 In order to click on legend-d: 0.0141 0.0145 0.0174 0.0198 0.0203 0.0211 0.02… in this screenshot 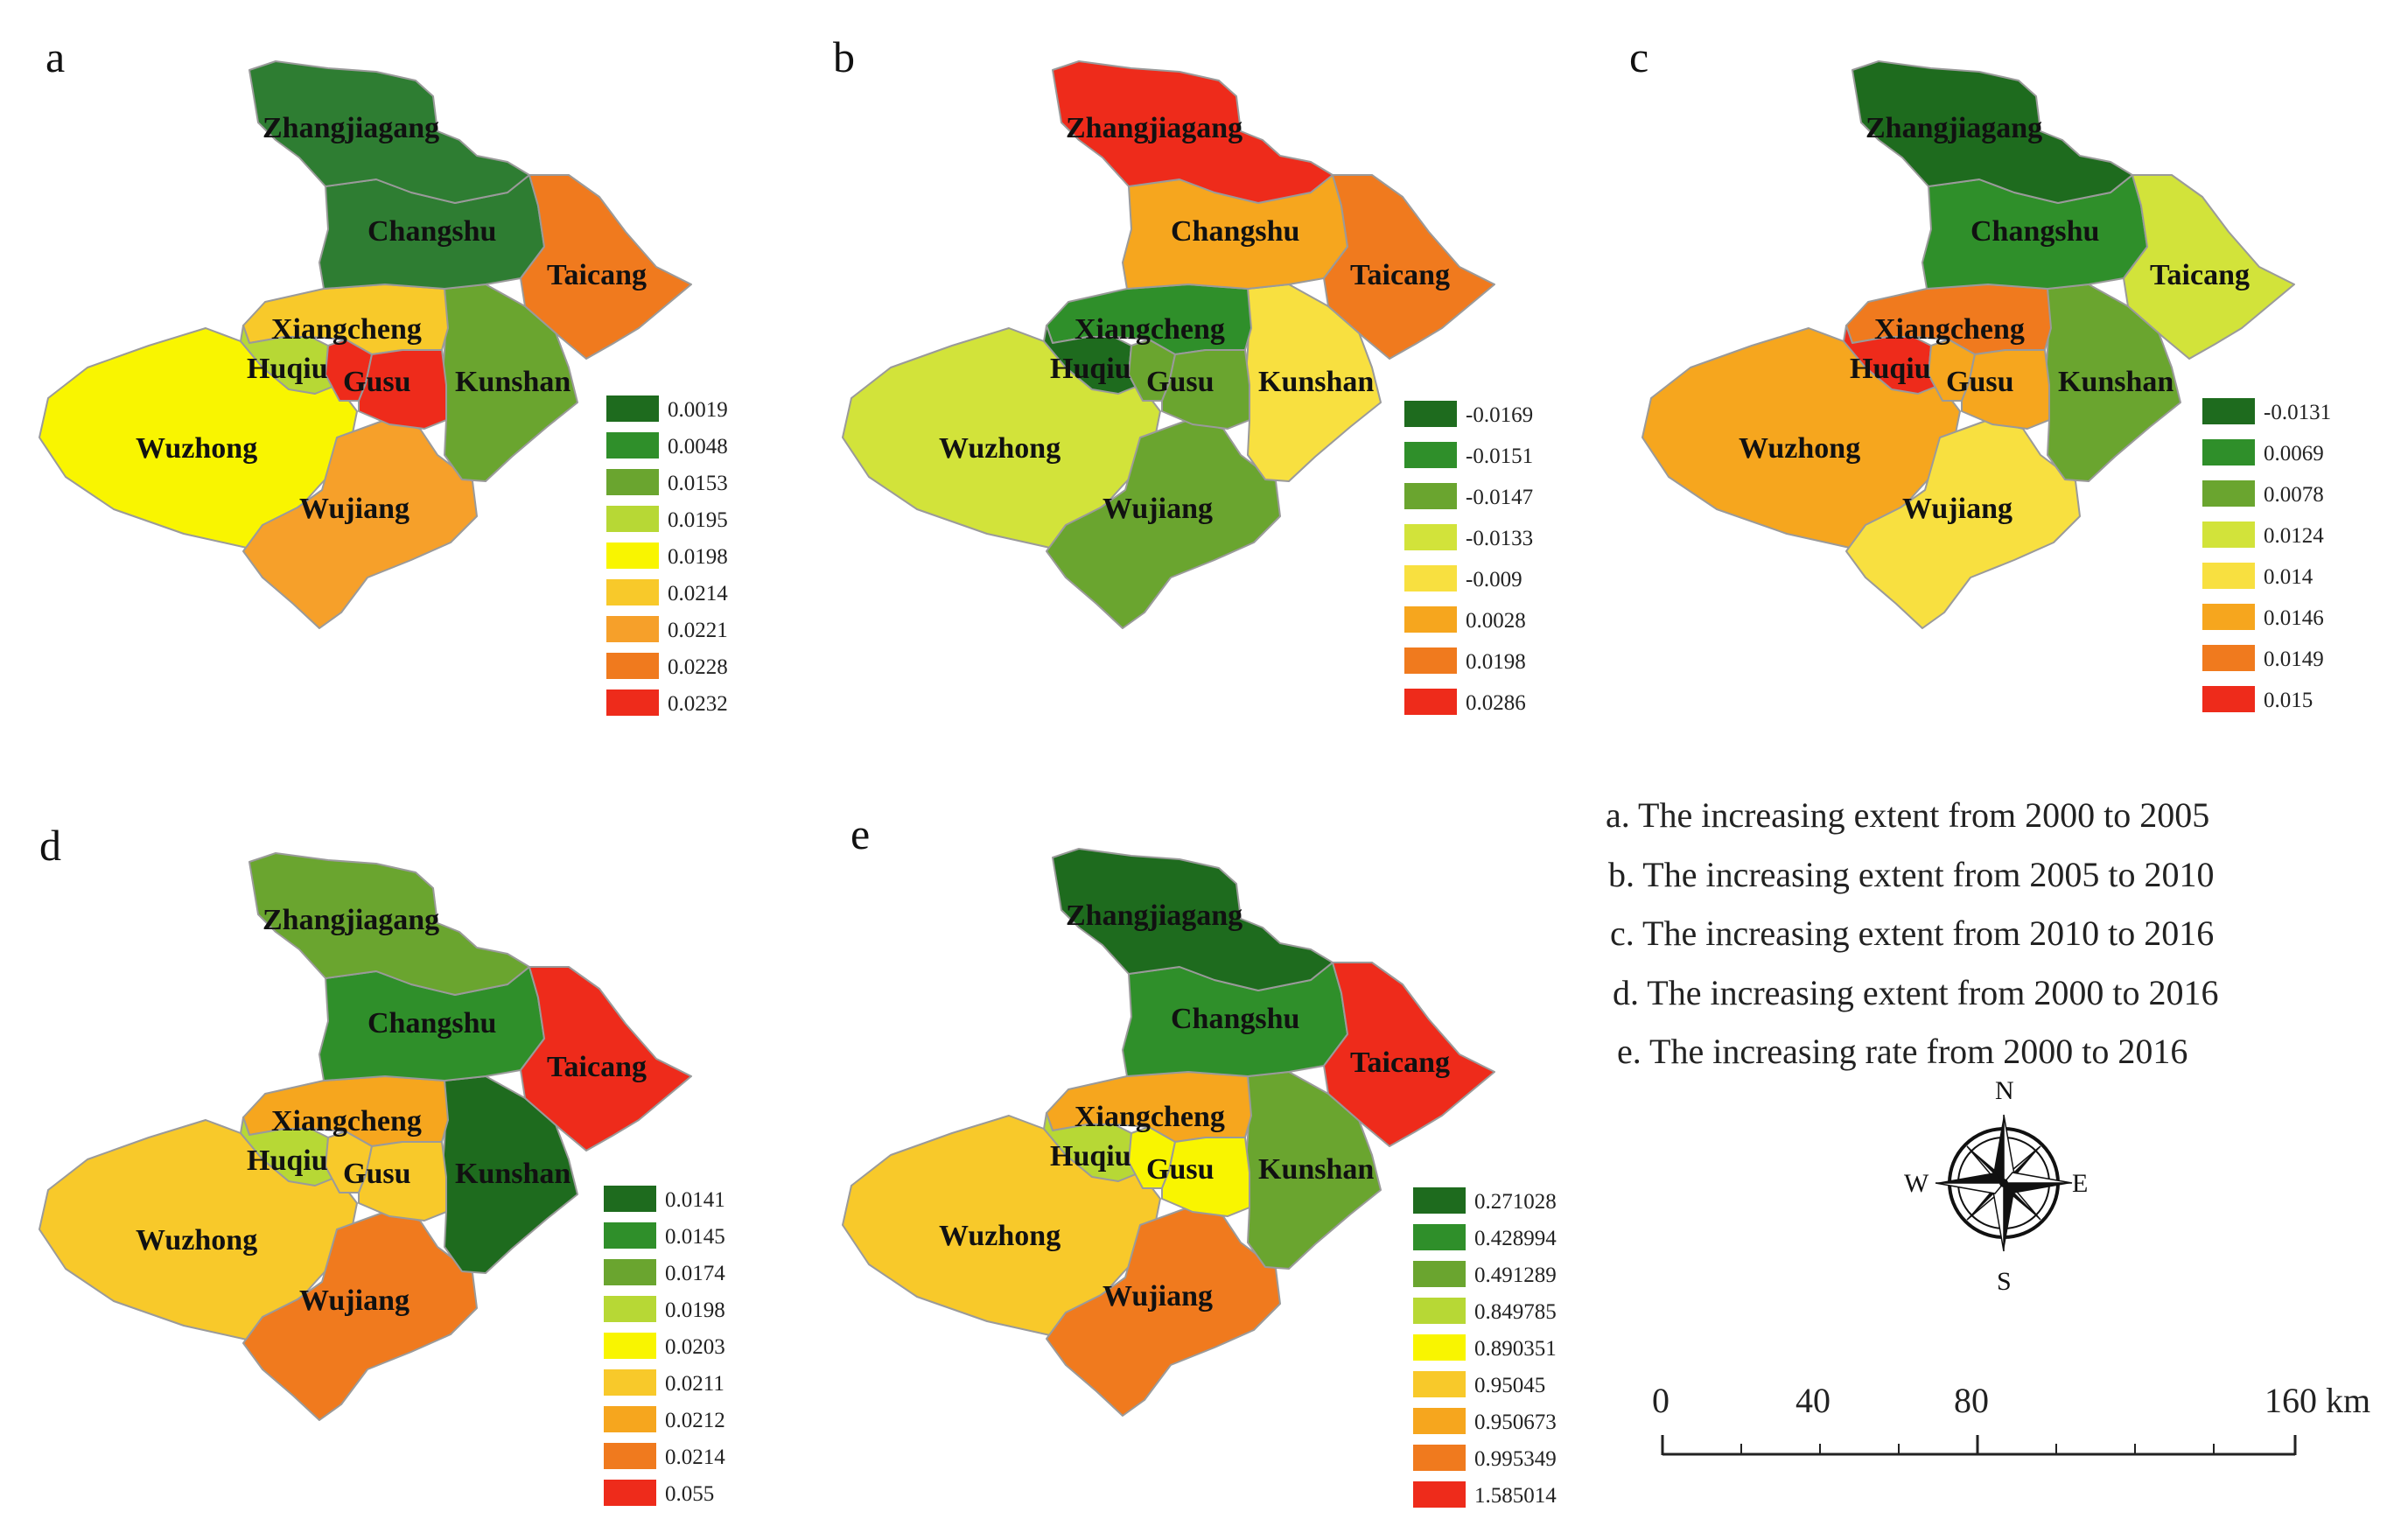, I will do `click(664, 1346)`.